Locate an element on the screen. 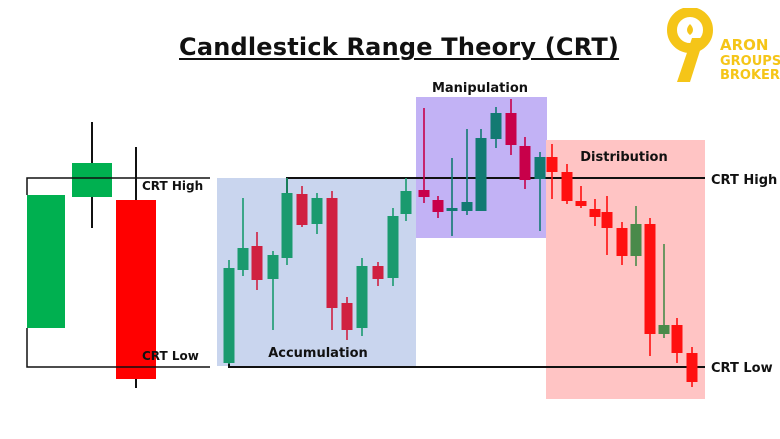  logo-nine-icon is located at coordinates (690, 45).